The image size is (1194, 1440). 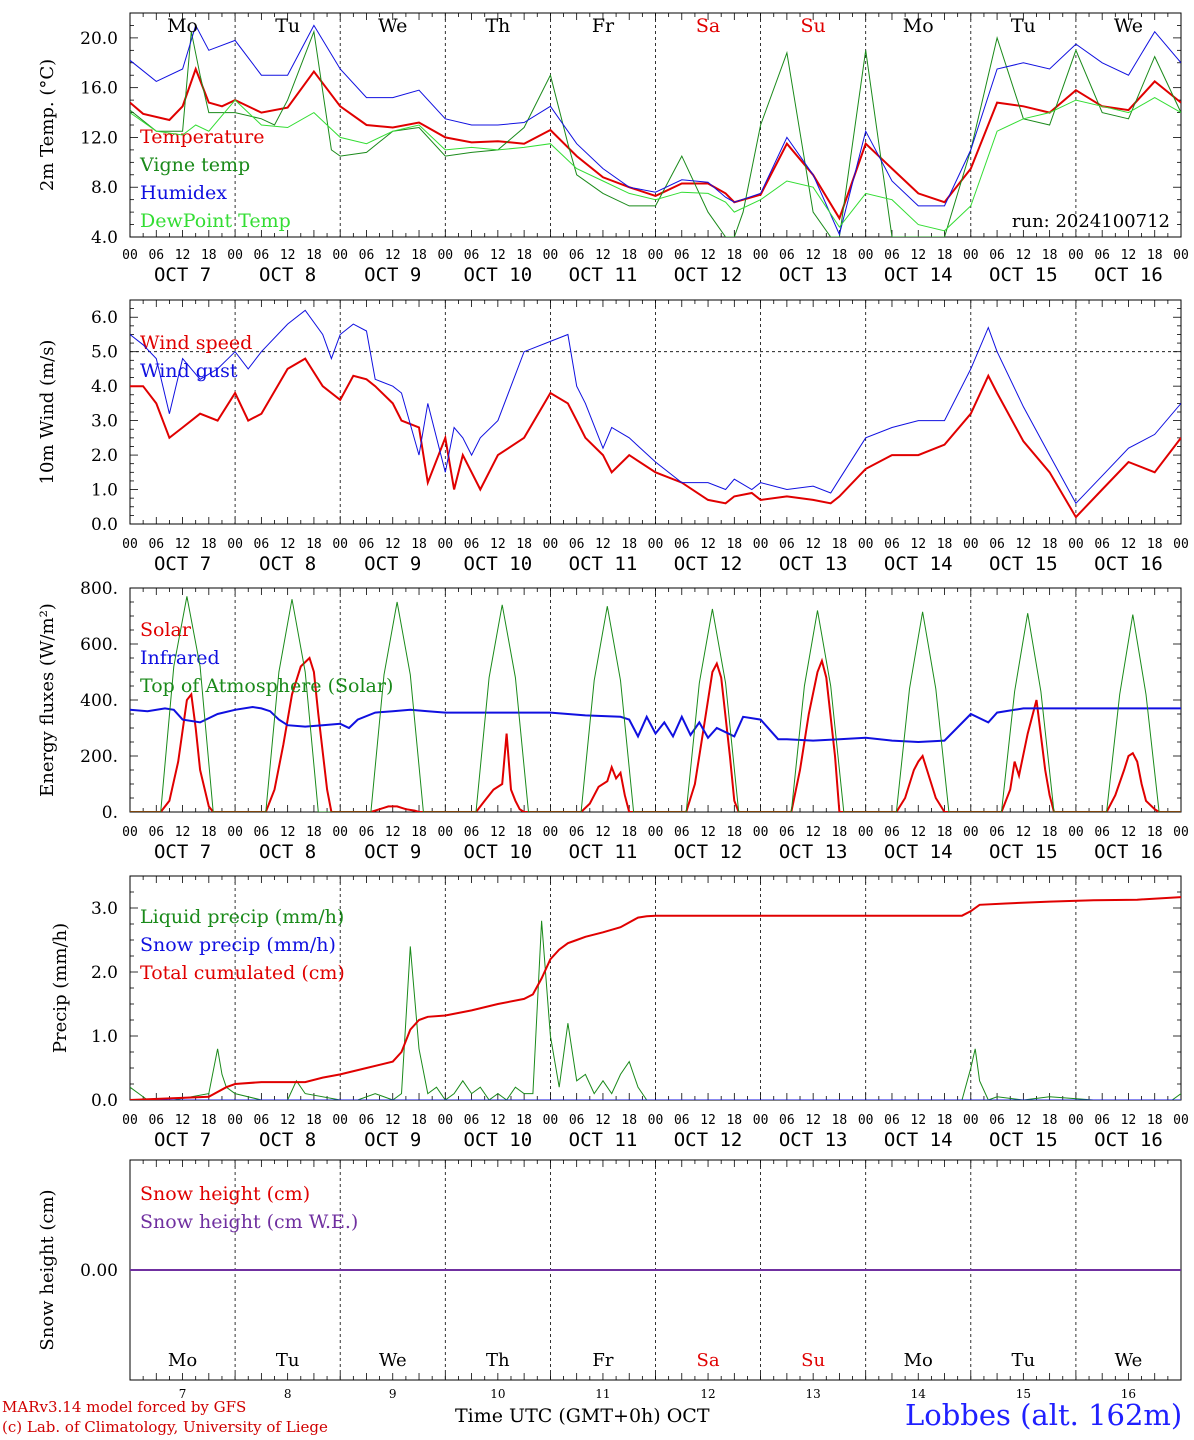 What do you see at coordinates (99, 89) in the screenshot?
I see `y-tick-label: 16.0` at bounding box center [99, 89].